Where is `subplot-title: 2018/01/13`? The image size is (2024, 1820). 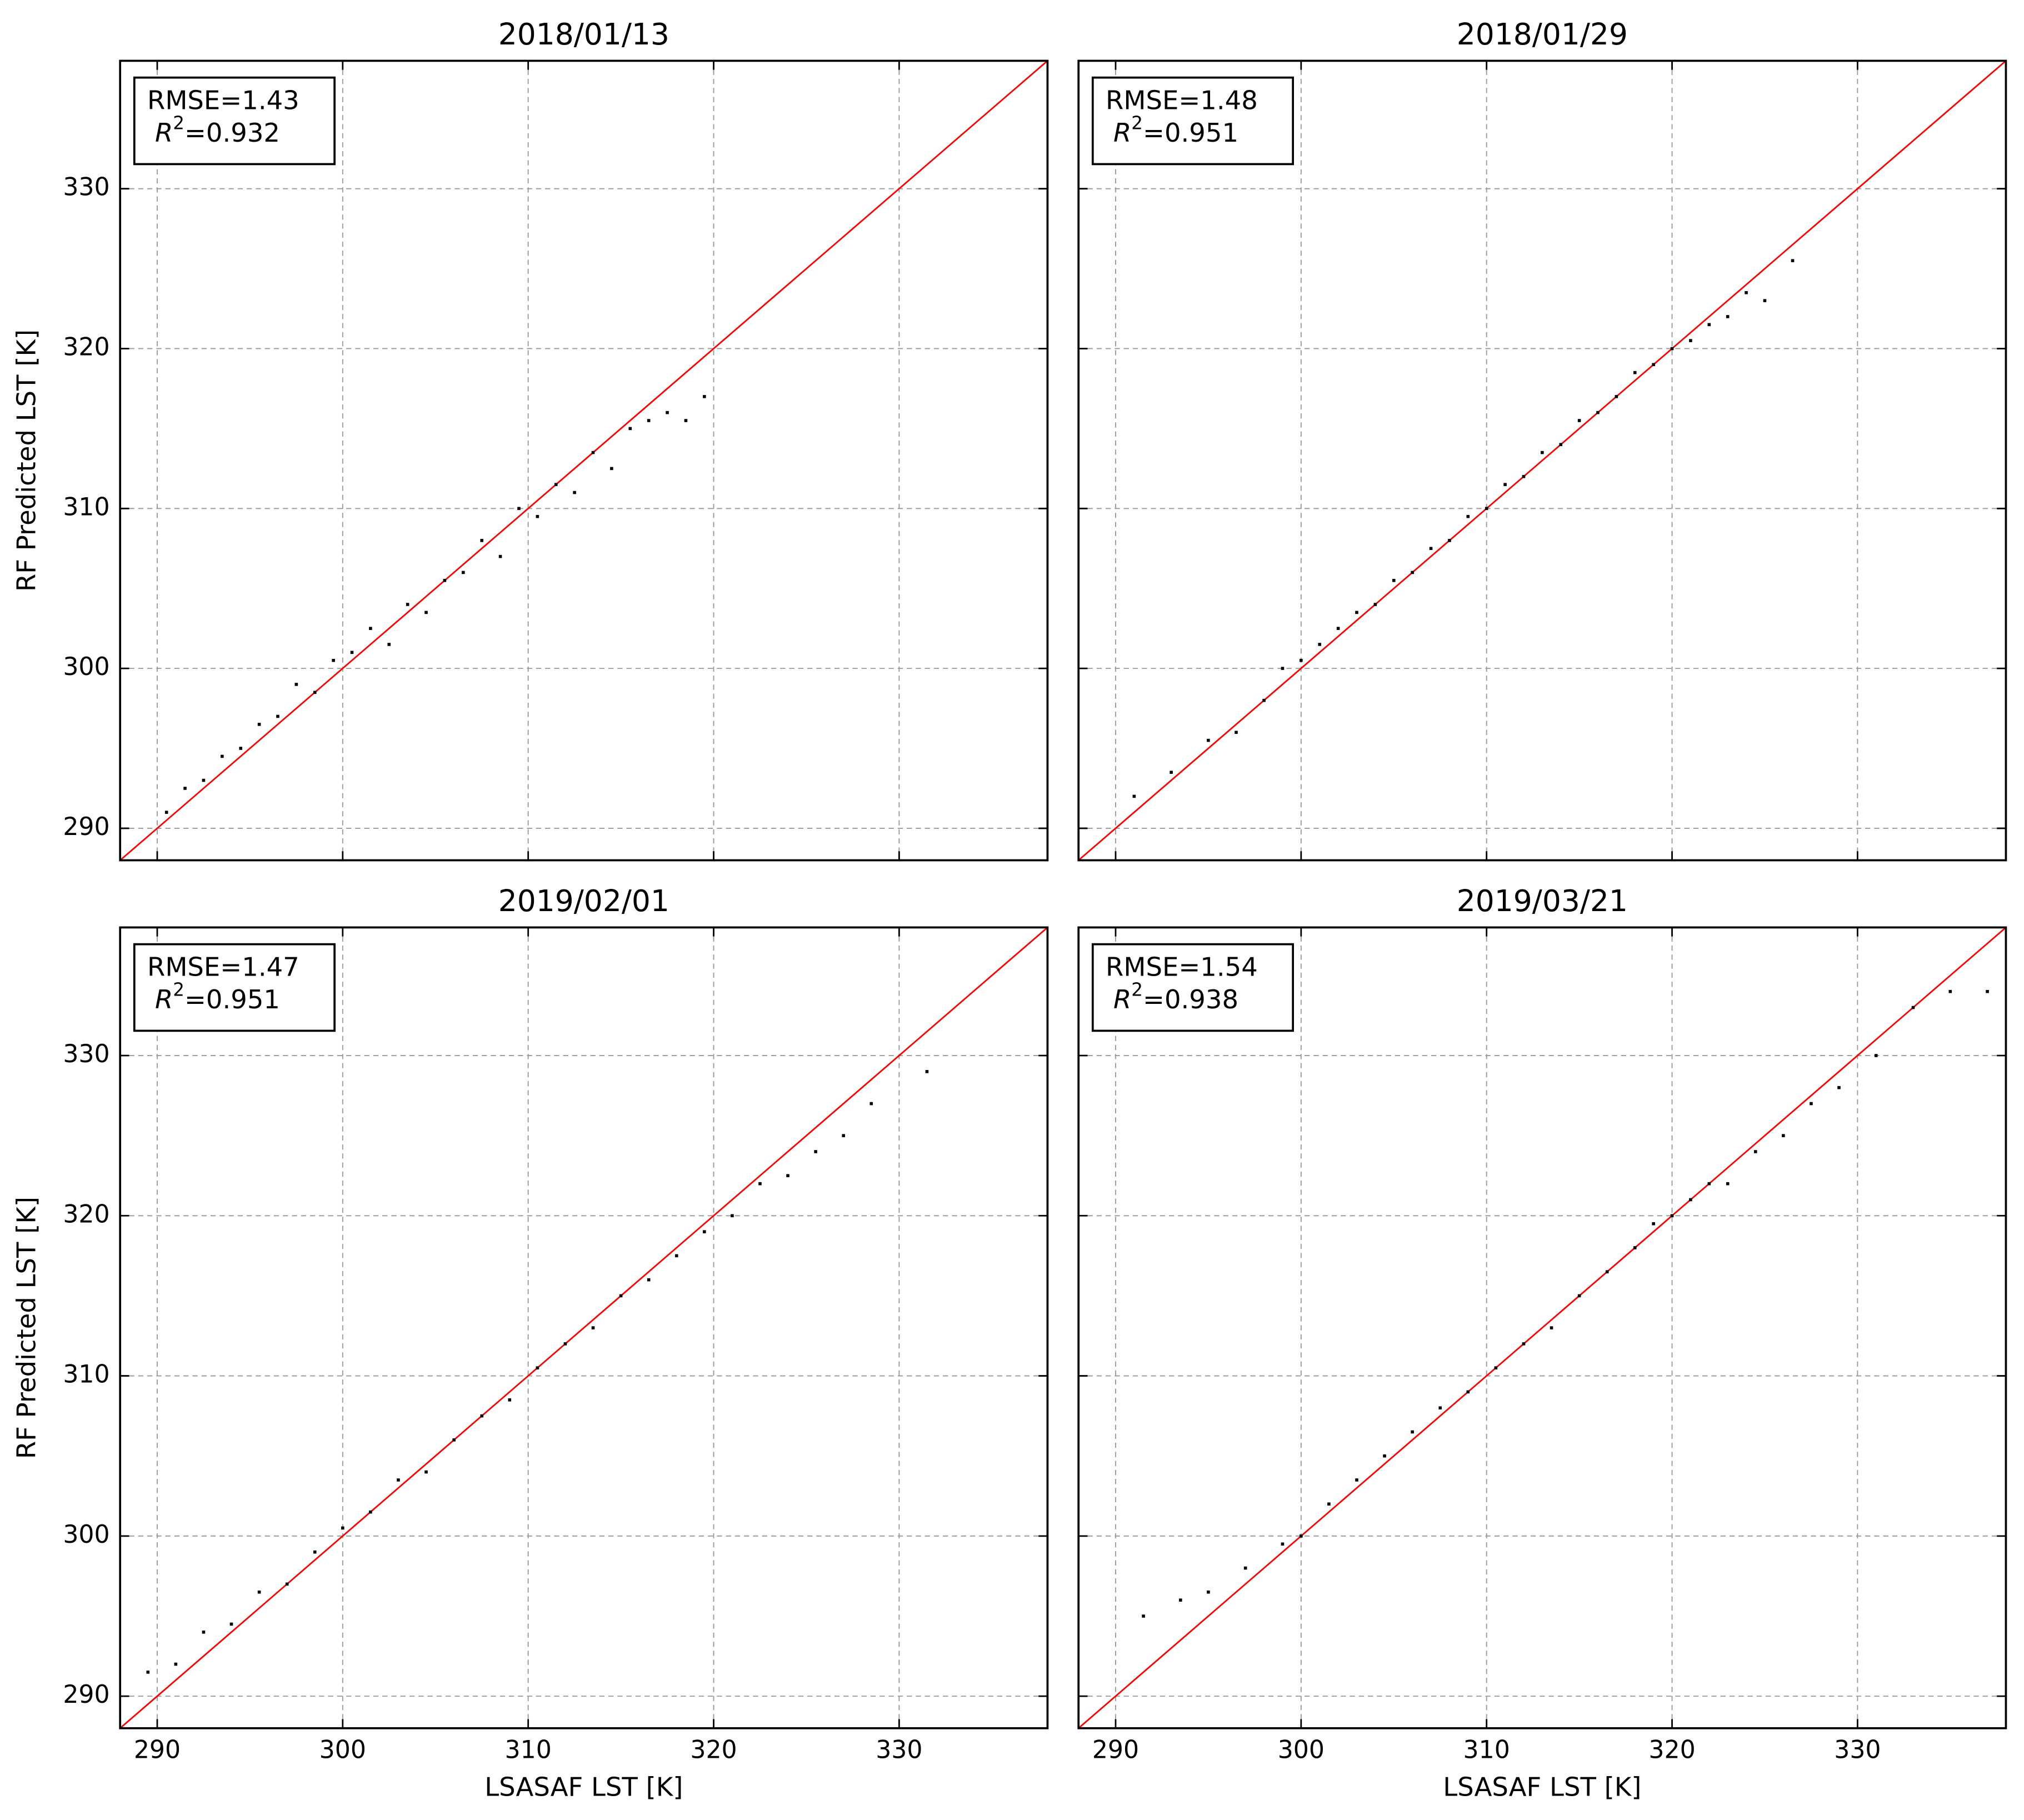
subplot-title: 2018/01/13 is located at coordinates (583, 34).